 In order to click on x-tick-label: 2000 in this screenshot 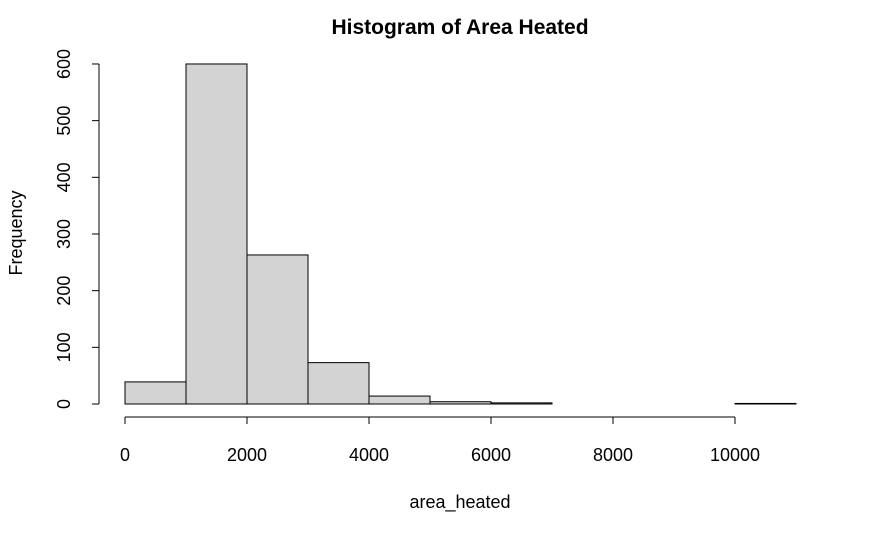, I will do `click(247, 455)`.